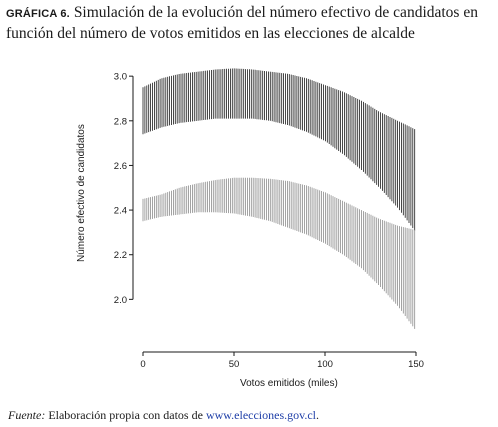 The height and width of the screenshot is (427, 498). Describe the element at coordinates (289, 383) in the screenshot. I see `x-axis-label: Votos emitidos (miles)` at that location.